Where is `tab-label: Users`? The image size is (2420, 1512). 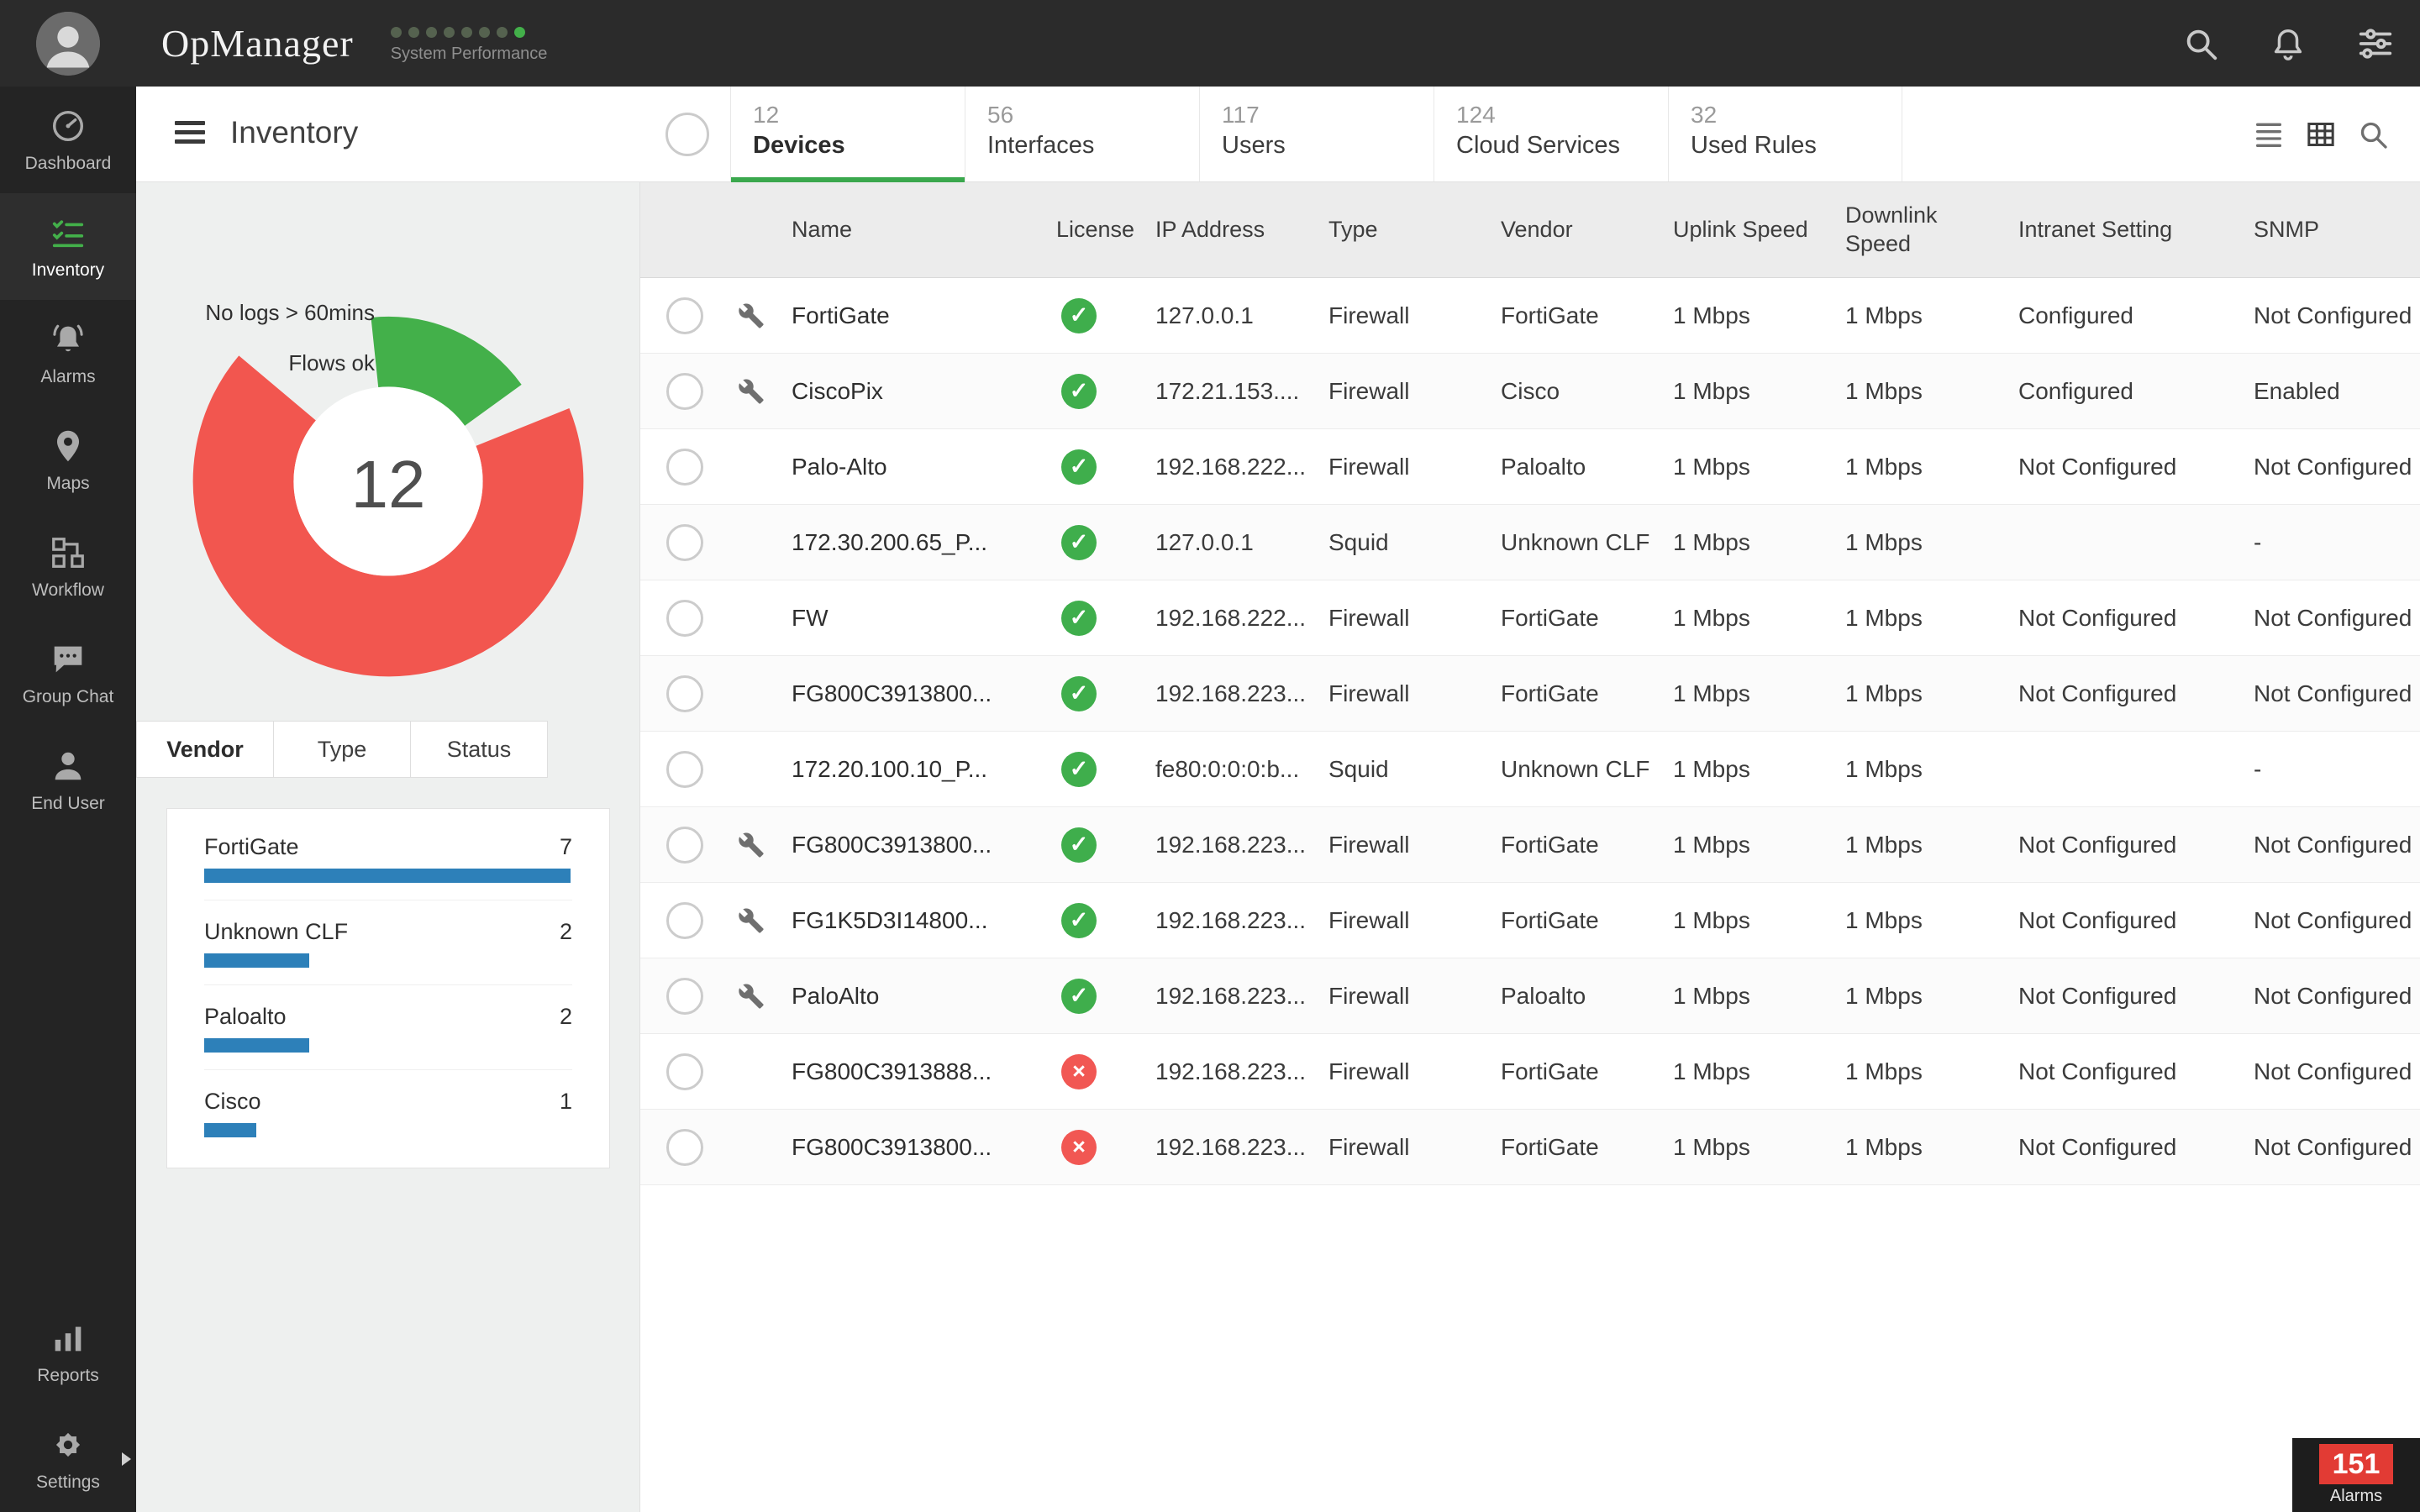
tab-label: Users is located at coordinates (1254, 145).